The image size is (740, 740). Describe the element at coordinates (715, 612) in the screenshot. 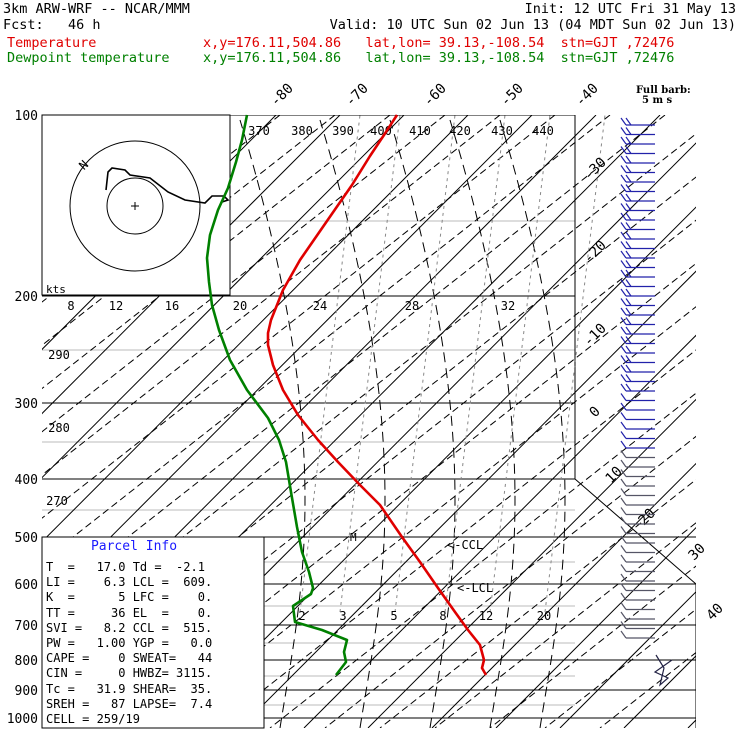

I see `isotherm-label: 40` at that location.